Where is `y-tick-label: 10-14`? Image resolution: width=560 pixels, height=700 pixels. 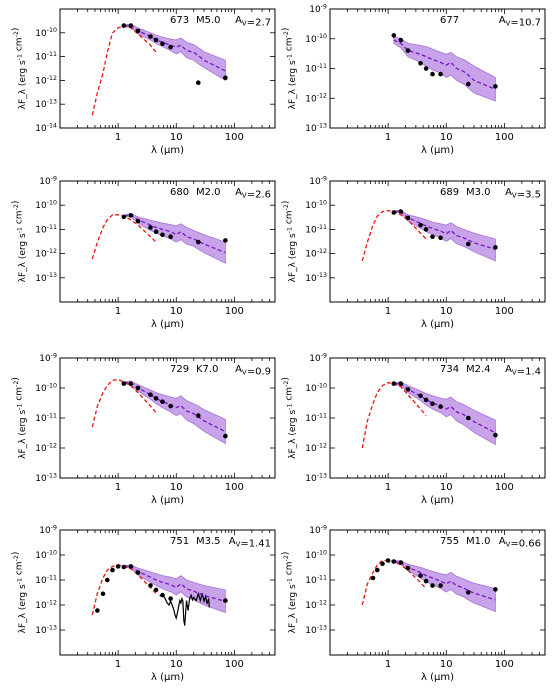 y-tick-label: 10-14 is located at coordinates (46, 128).